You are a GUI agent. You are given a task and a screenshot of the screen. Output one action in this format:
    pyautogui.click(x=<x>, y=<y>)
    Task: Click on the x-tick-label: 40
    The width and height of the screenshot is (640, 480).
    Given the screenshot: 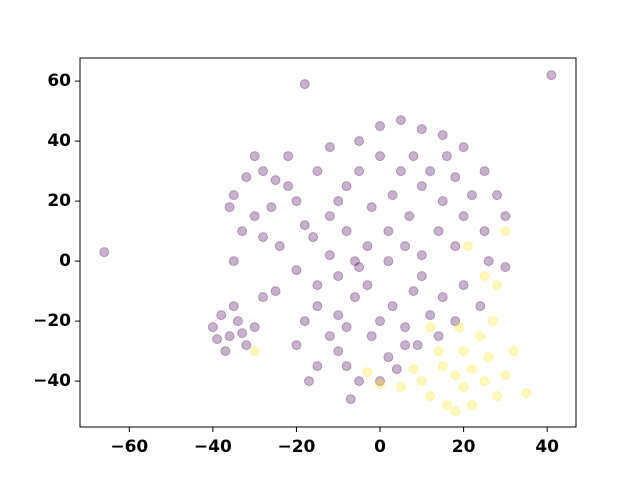 What is the action you would take?
    pyautogui.click(x=547, y=447)
    